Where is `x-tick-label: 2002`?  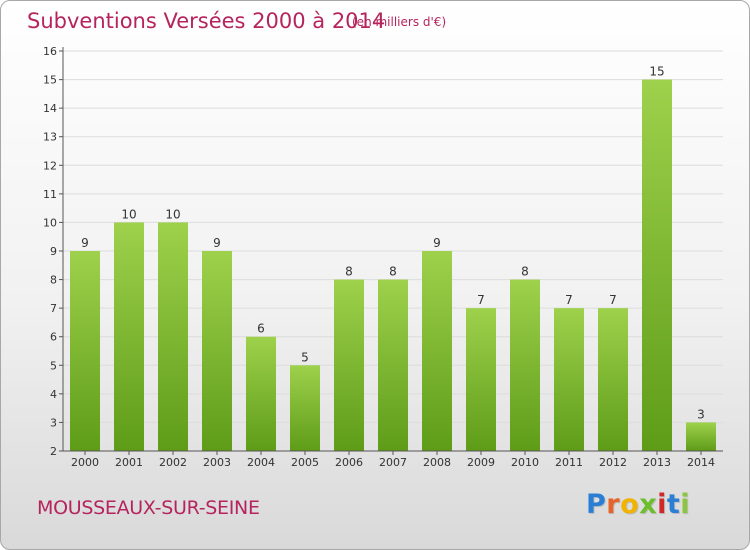 x-tick-label: 2002 is located at coordinates (173, 462).